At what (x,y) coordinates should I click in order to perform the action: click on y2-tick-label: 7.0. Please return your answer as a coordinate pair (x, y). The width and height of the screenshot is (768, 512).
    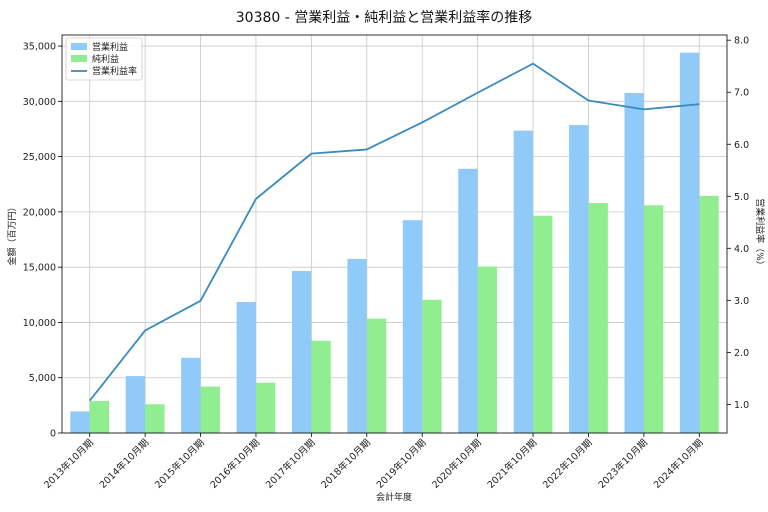
    Looking at the image, I should click on (741, 93).